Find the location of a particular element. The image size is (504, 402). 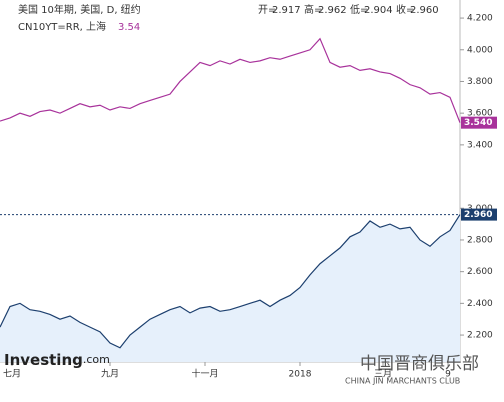

x-tick-label: 十一月 is located at coordinates (204, 374).